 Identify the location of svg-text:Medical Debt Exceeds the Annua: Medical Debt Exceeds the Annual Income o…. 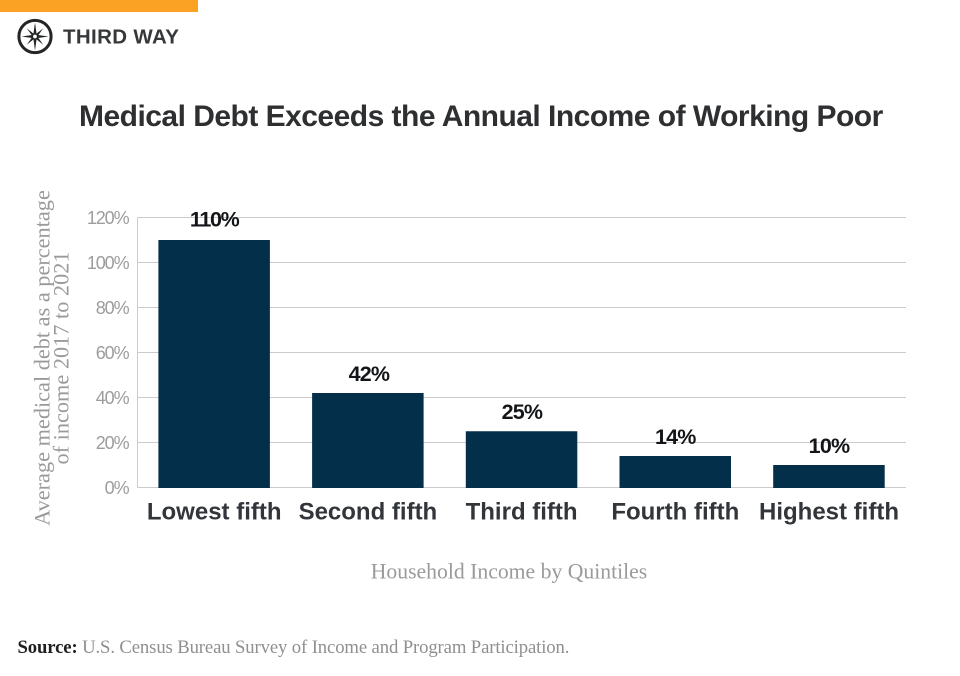
(481, 116).